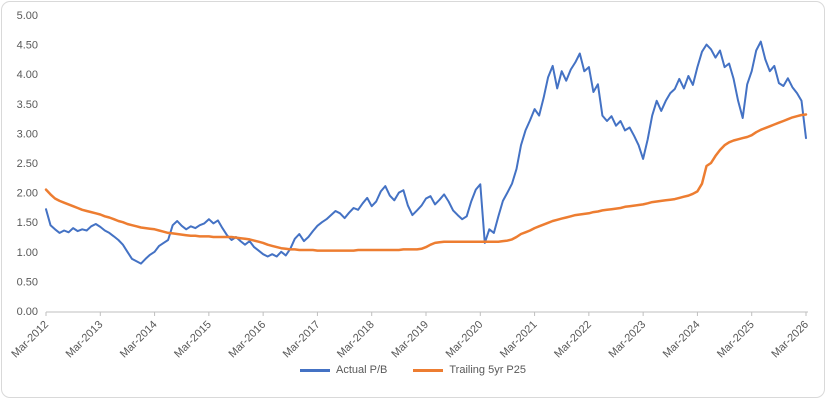  Describe the element at coordinates (193, 340) in the screenshot. I see `x-axis-tick-label: Mar-2015` at that location.